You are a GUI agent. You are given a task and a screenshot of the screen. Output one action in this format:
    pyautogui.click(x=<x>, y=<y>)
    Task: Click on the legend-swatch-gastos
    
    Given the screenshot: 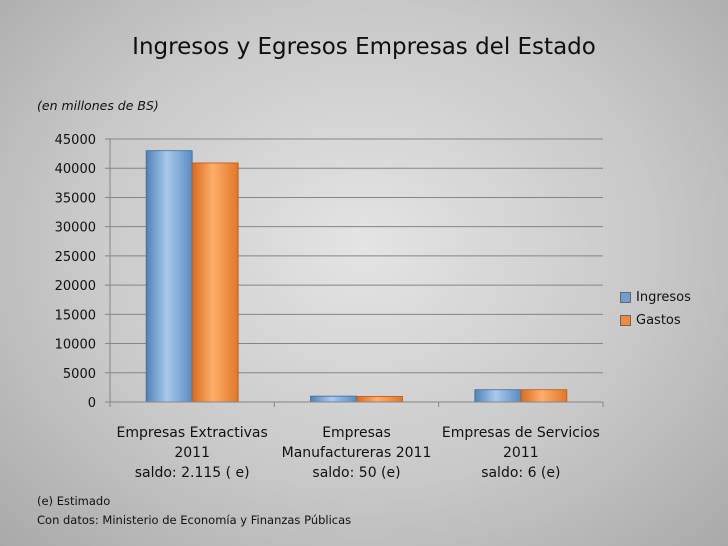 What is the action you would take?
    pyautogui.click(x=625, y=320)
    